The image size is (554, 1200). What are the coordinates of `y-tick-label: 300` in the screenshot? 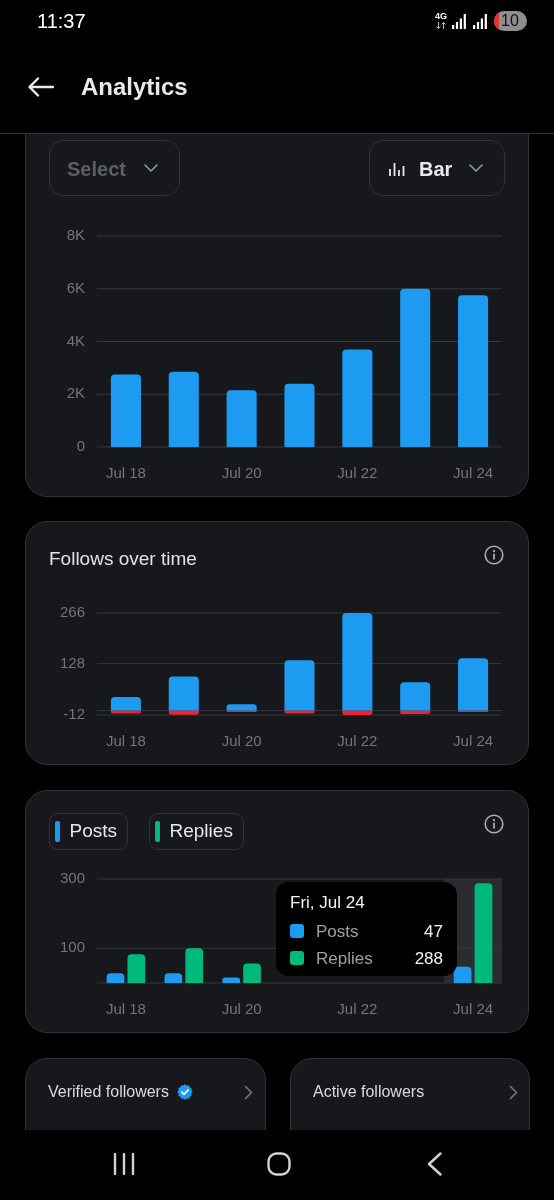 It's located at (72, 878).